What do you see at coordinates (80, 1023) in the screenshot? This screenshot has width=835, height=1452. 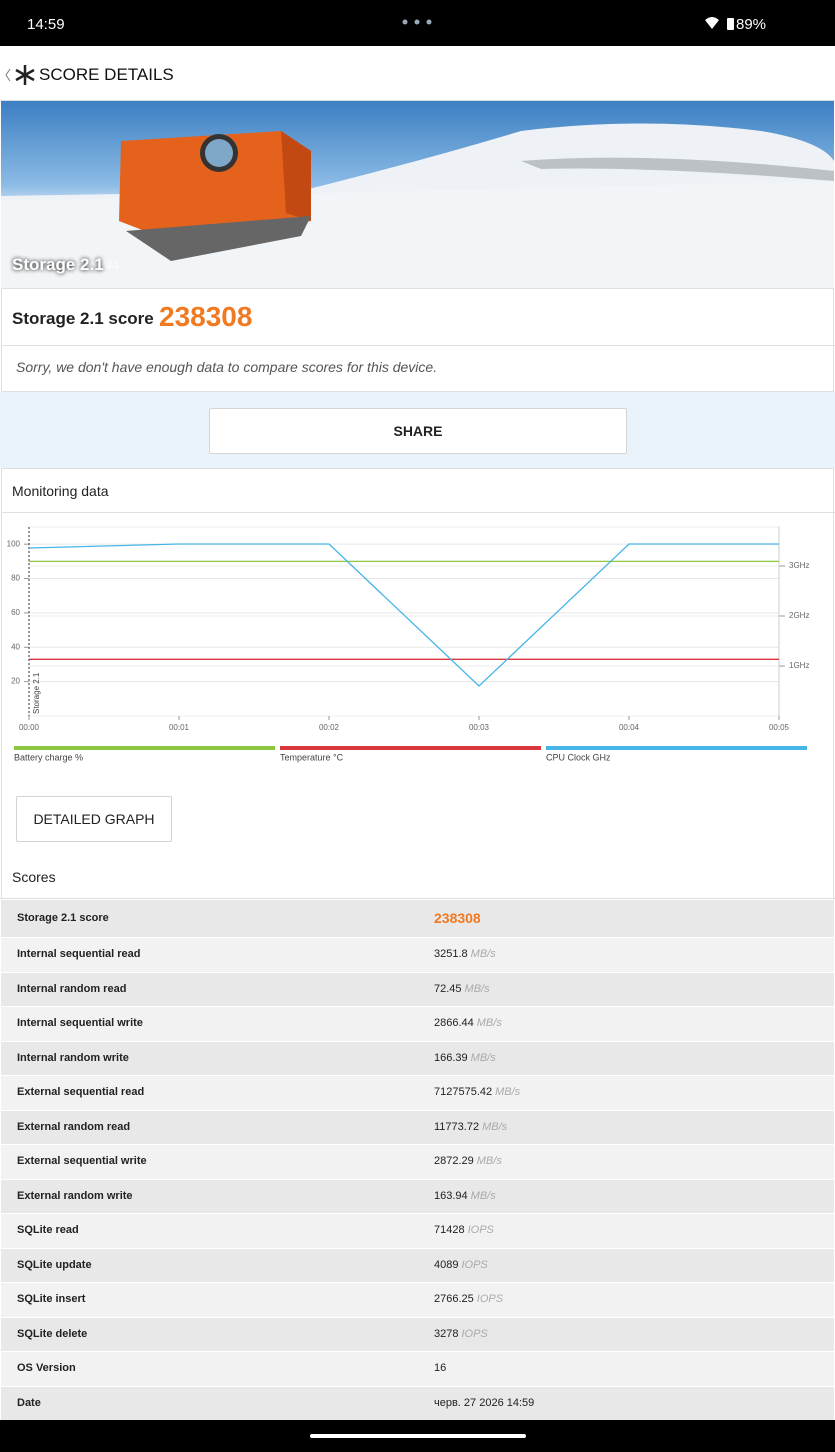 I see `row-label: Internal sequential write` at bounding box center [80, 1023].